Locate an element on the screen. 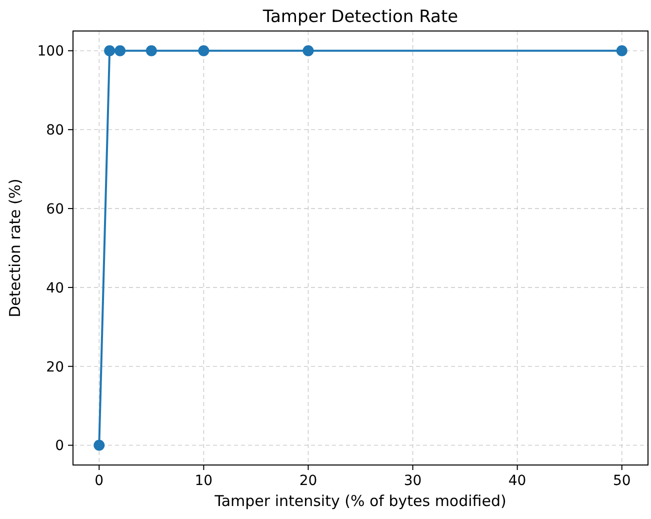 The height and width of the screenshot is (519, 651). y-tick-label: 80 is located at coordinates (55, 130).